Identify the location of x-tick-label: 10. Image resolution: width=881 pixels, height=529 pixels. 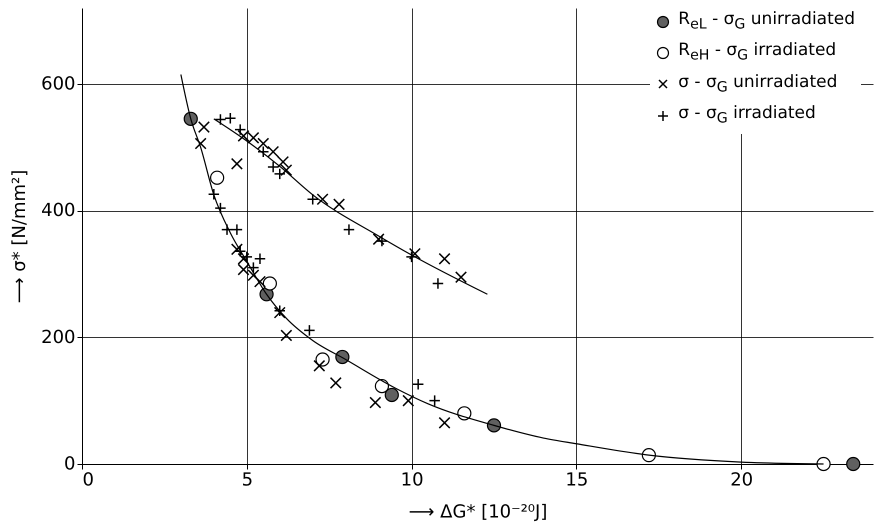
(412, 480).